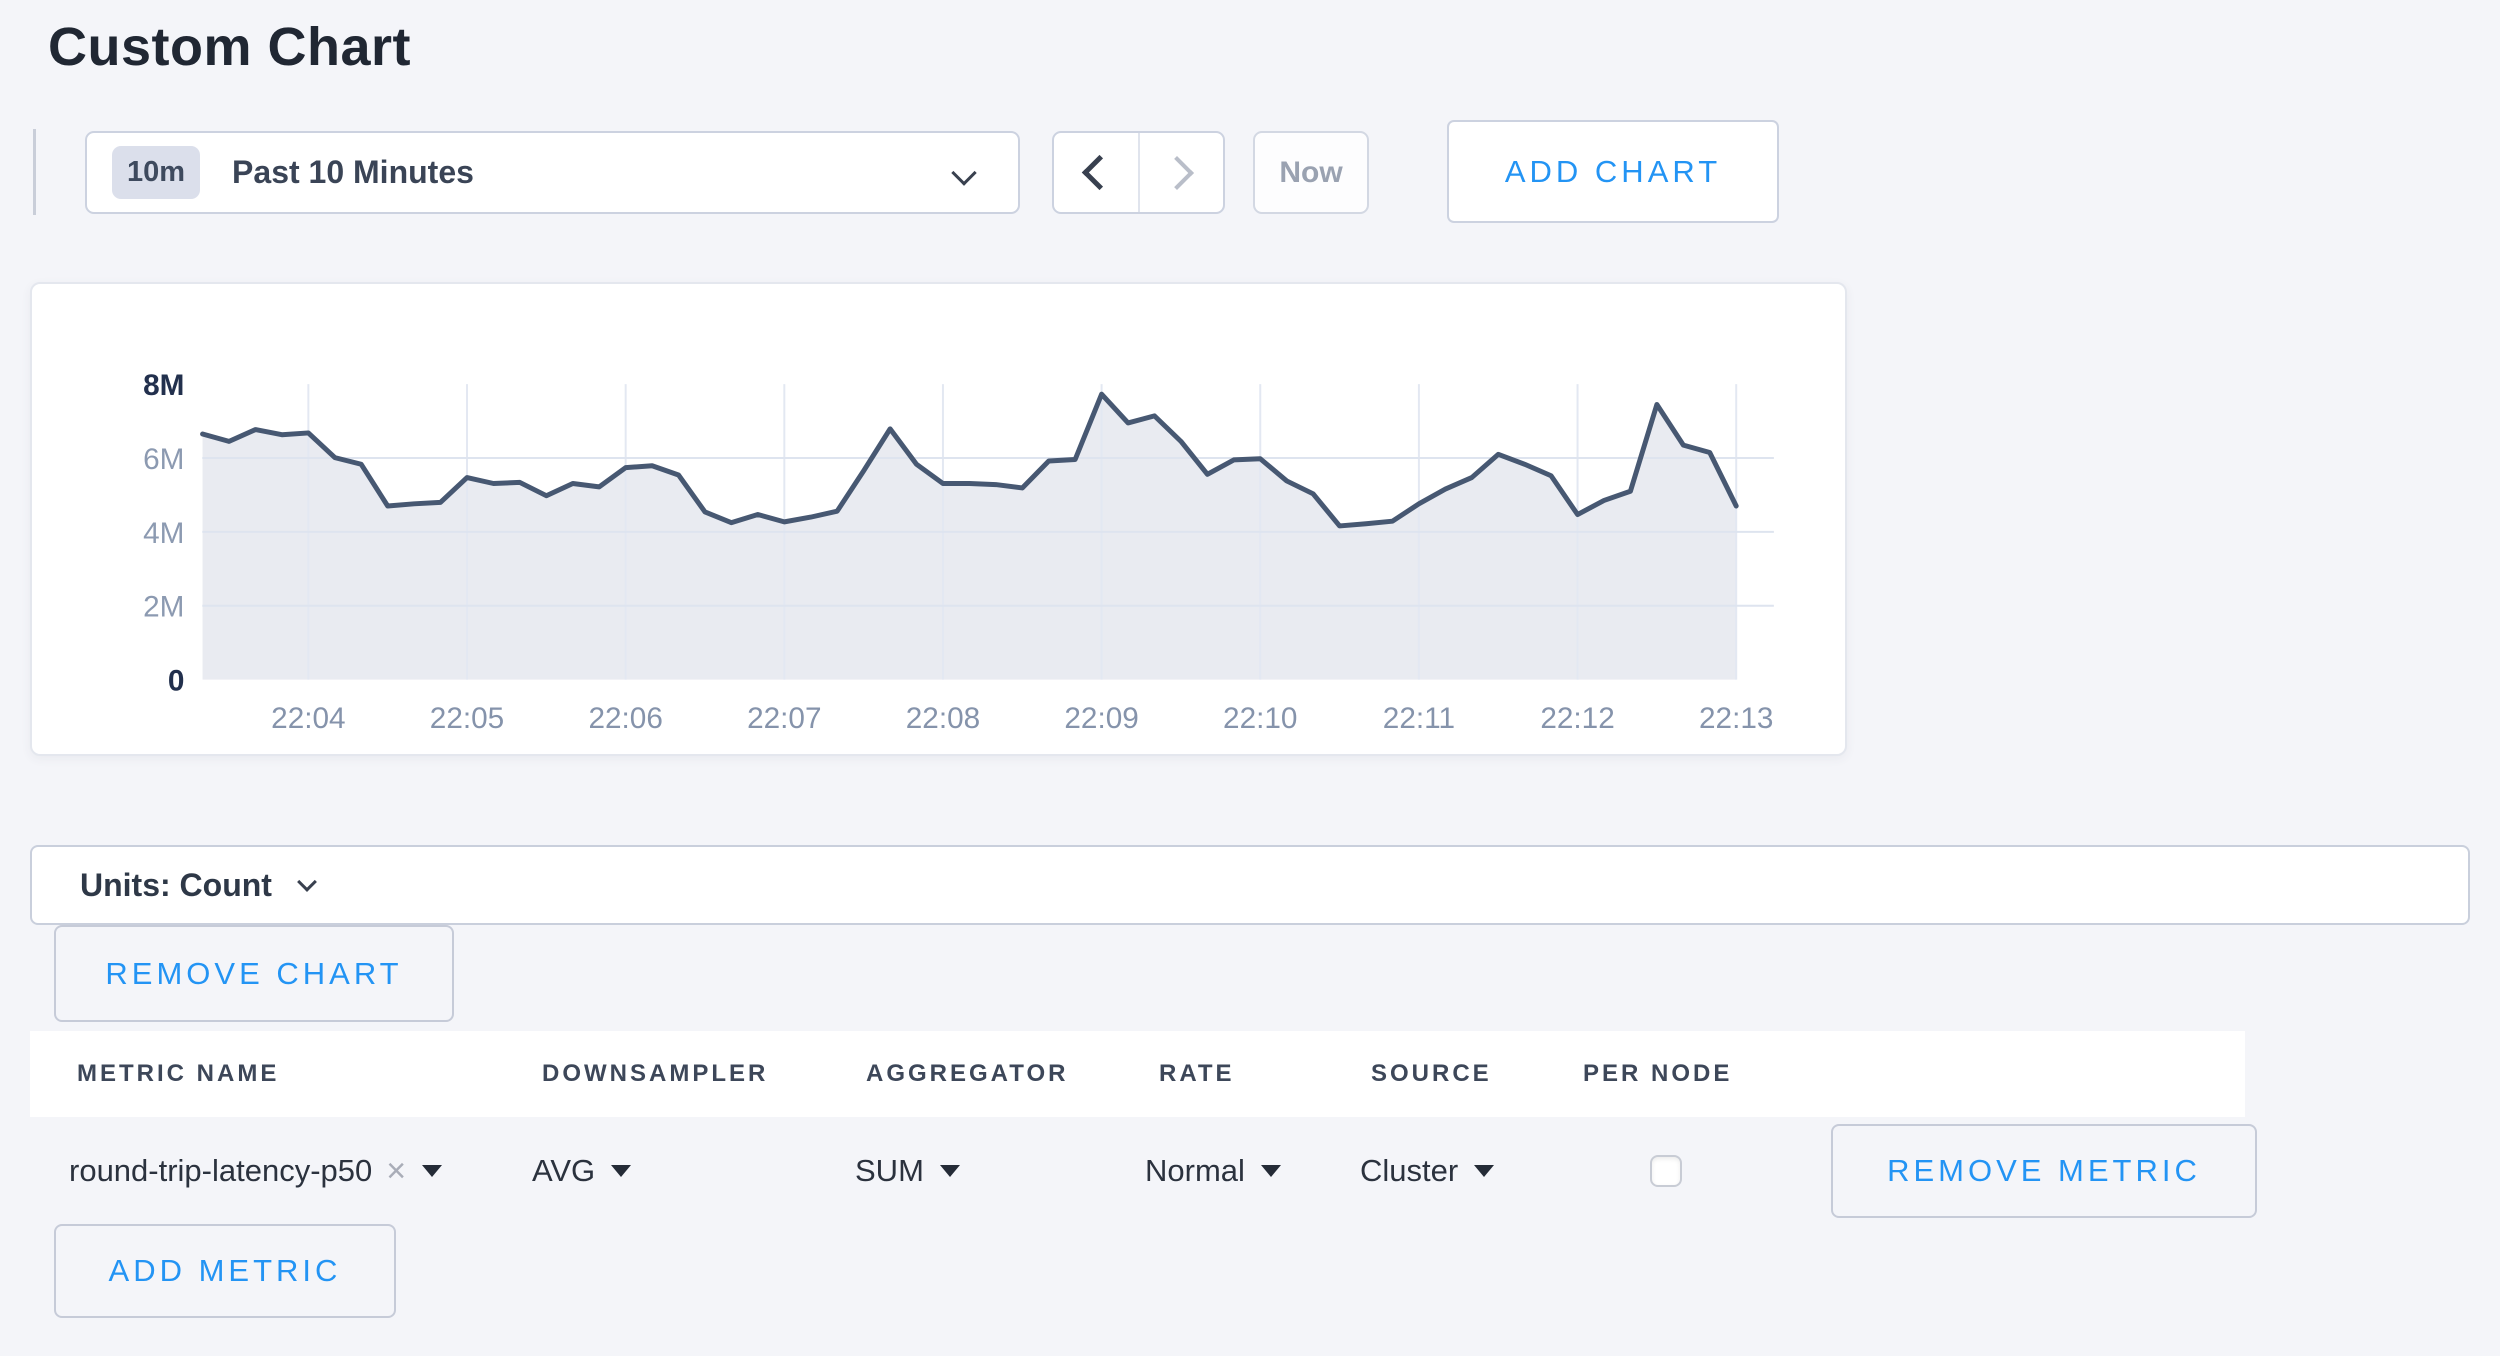 The width and height of the screenshot is (2500, 1356). Describe the element at coordinates (1197, 1073) in the screenshot. I see `column-header-rate: RATE` at that location.